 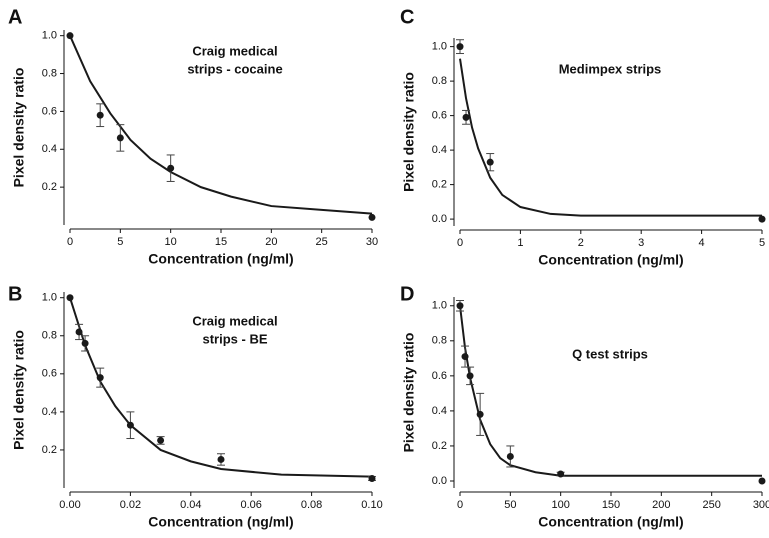 What do you see at coordinates (711, 505) in the screenshot?
I see `x-tick-label: 250` at bounding box center [711, 505].